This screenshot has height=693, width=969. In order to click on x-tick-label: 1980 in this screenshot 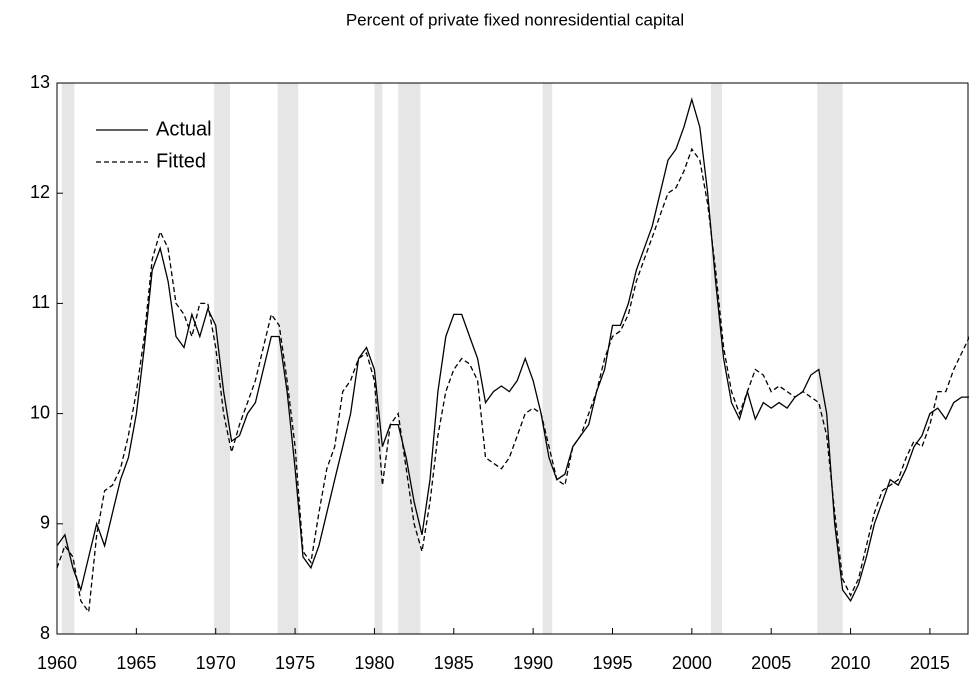, I will do `click(374, 663)`.